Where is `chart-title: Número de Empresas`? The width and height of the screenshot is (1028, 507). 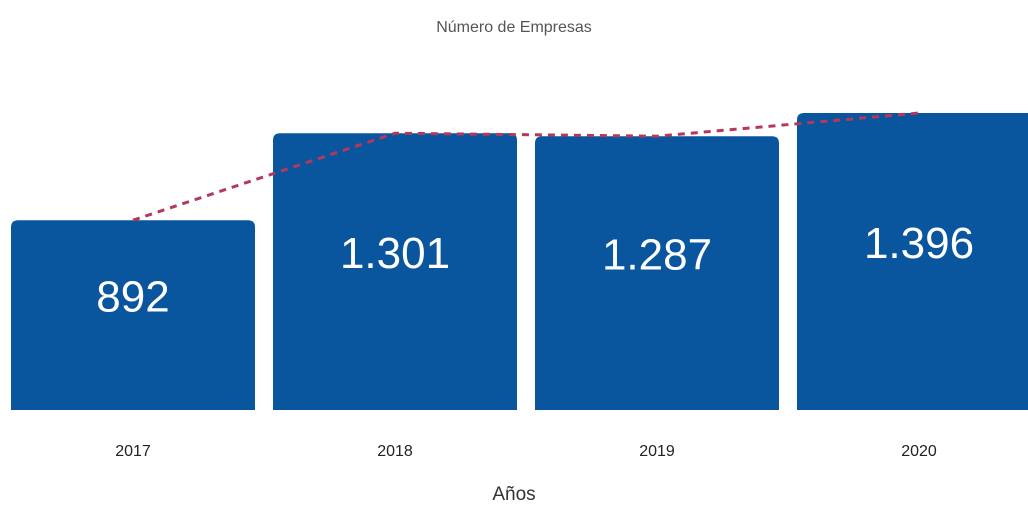 chart-title: Número de Empresas is located at coordinates (514, 27).